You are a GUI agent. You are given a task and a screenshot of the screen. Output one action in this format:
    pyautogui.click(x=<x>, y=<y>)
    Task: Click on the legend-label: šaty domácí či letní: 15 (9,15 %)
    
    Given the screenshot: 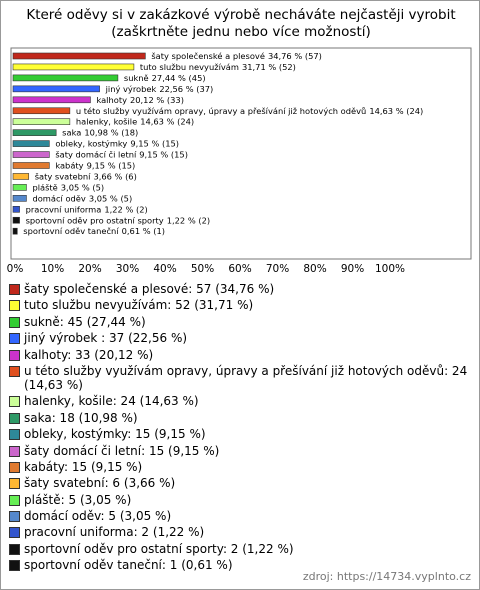 What is the action you would take?
    pyautogui.click(x=122, y=450)
    